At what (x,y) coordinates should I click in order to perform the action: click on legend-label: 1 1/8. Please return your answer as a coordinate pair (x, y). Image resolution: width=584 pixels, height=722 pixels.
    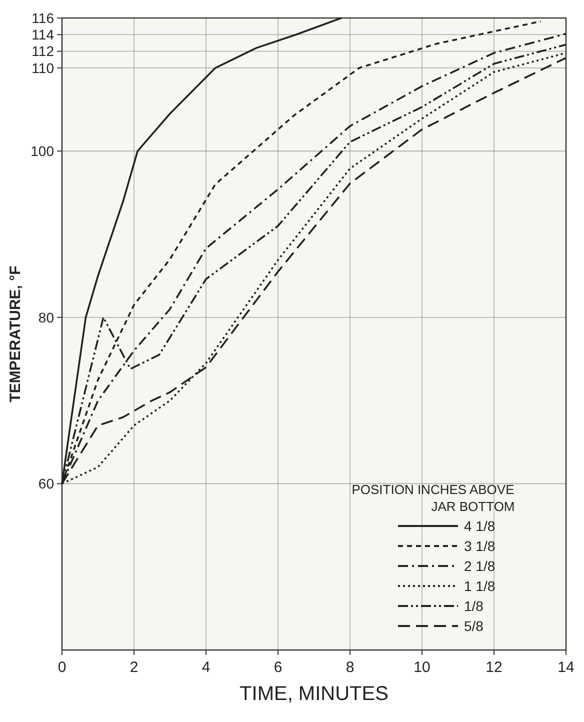
    Looking at the image, I should click on (480, 586).